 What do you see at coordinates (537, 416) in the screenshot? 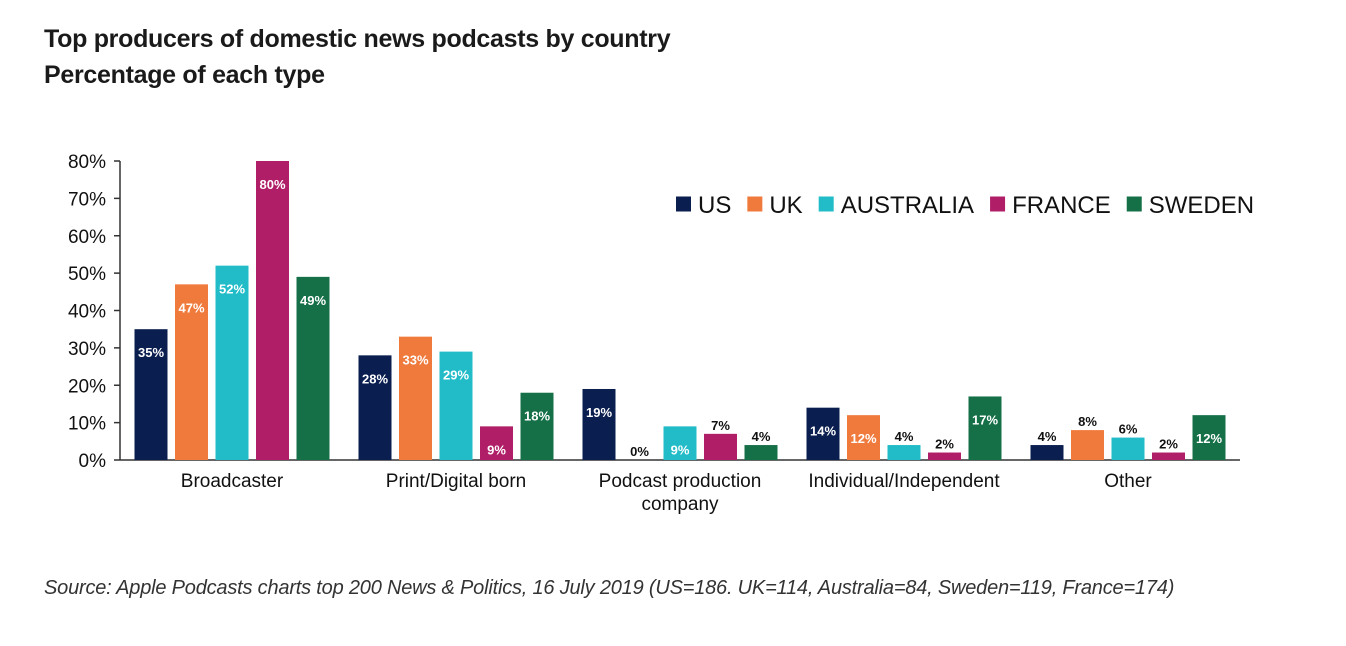
I see `data-label: 18%` at bounding box center [537, 416].